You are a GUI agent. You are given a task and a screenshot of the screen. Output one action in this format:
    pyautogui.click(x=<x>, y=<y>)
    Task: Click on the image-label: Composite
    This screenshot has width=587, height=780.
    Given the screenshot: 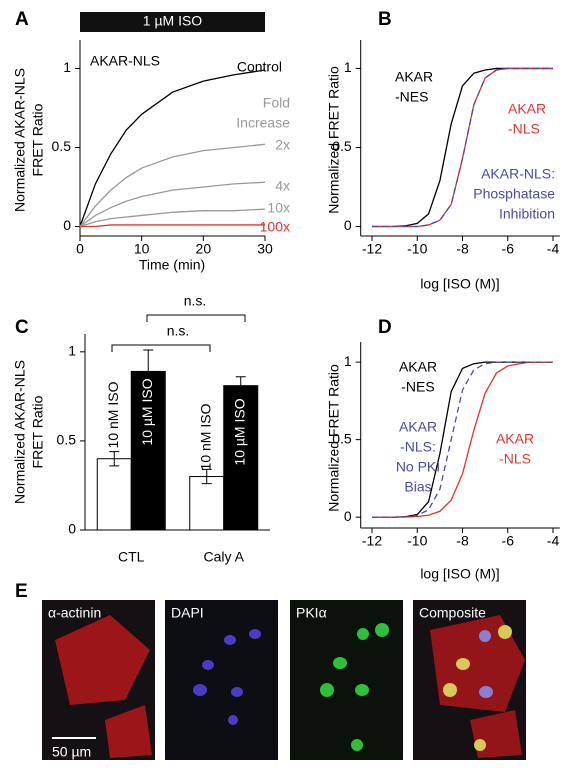 What is the action you would take?
    pyautogui.click(x=452, y=613)
    